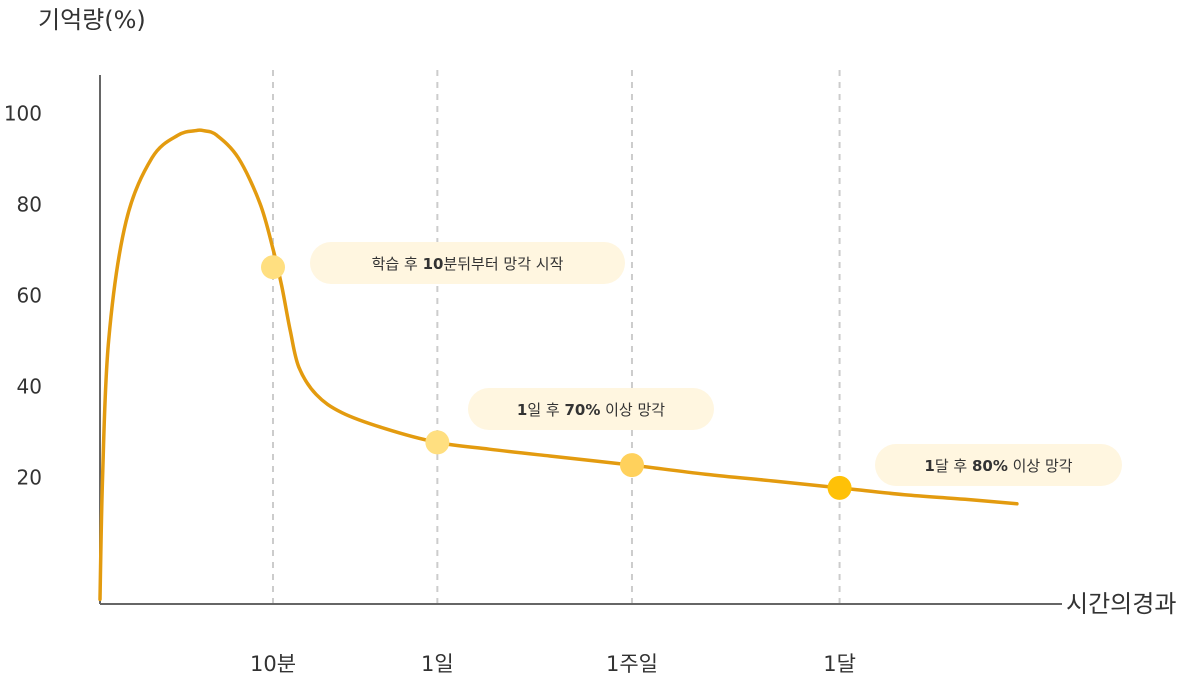  I want to click on y-tick-label: 100, so click(23, 114).